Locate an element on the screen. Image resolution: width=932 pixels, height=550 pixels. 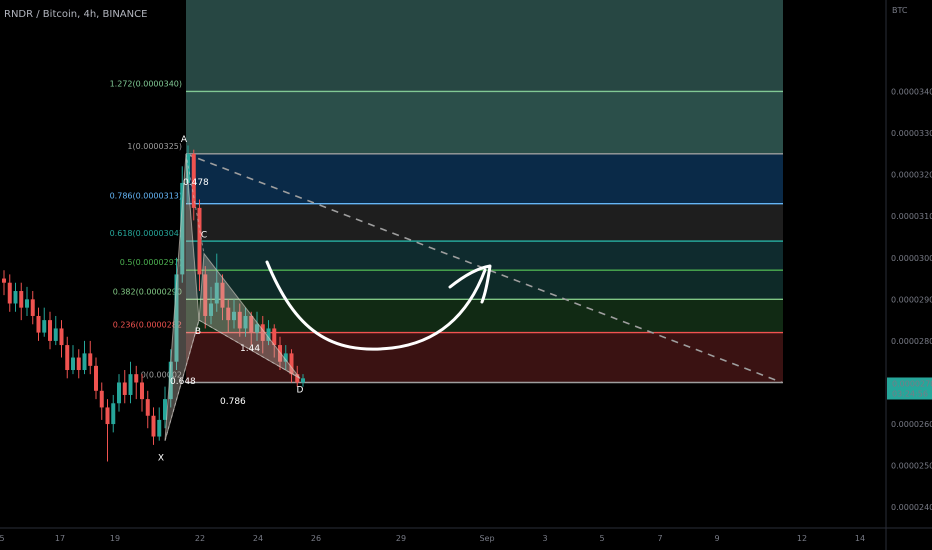
time-tick-label: 12 is located at coordinates (802, 538).